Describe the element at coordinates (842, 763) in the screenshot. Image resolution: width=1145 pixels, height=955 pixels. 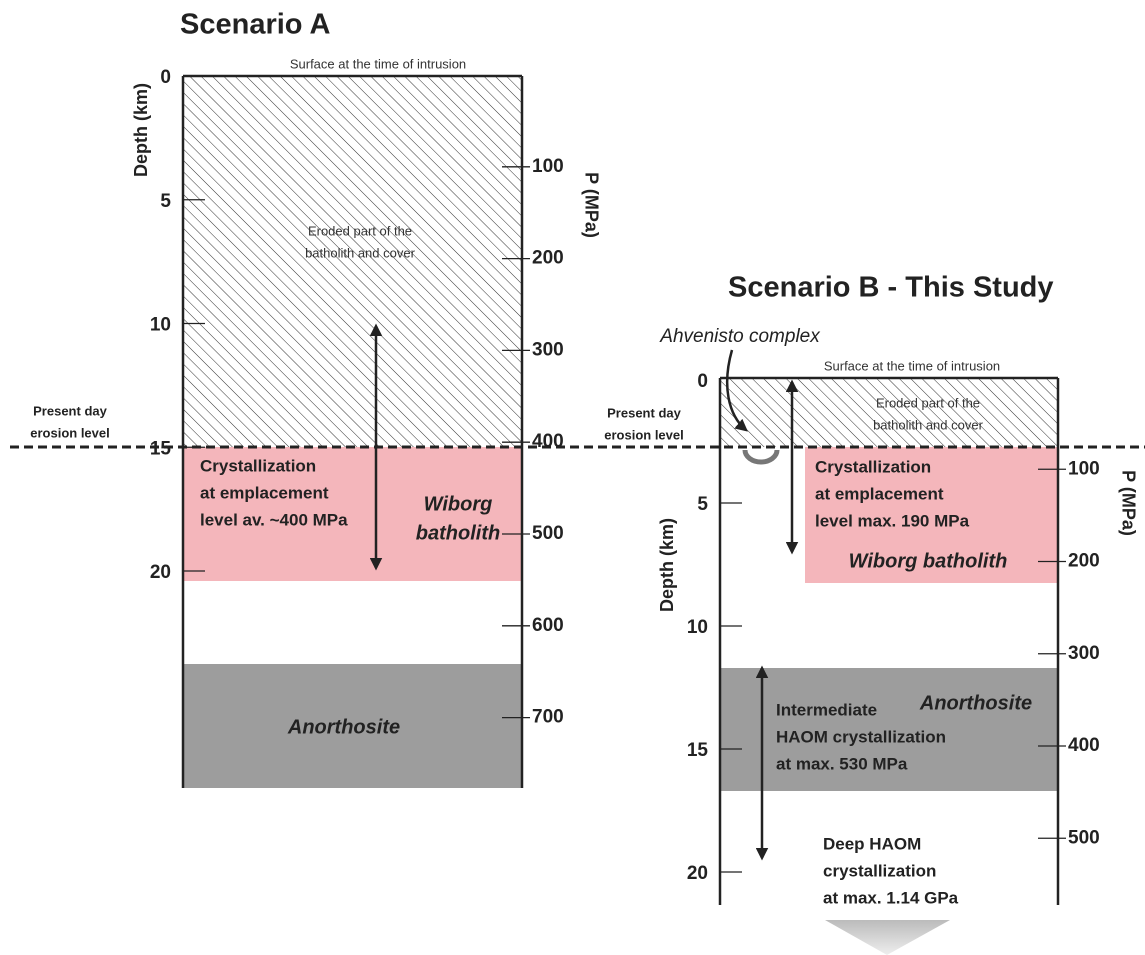
I see `intermediate-label: at max. 530 MPa` at that location.